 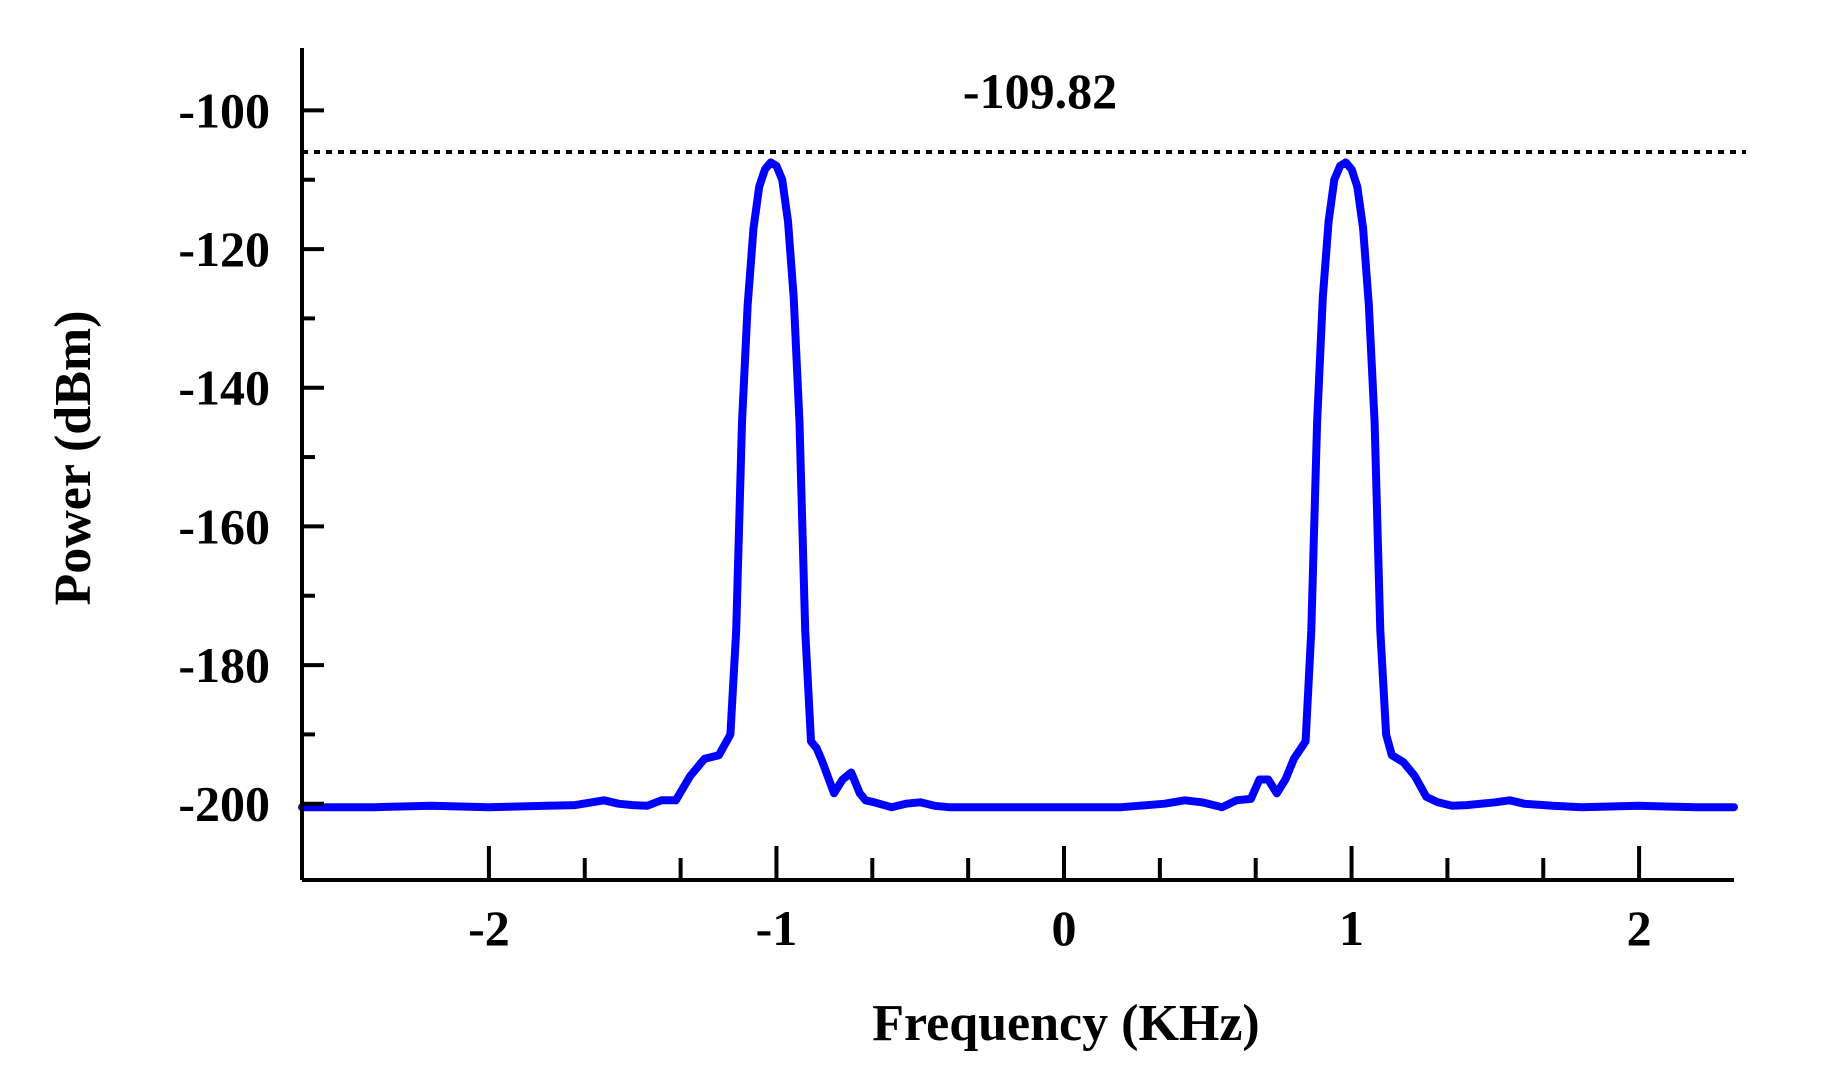 What do you see at coordinates (489, 928) in the screenshot?
I see `x-tick-label: -2` at bounding box center [489, 928].